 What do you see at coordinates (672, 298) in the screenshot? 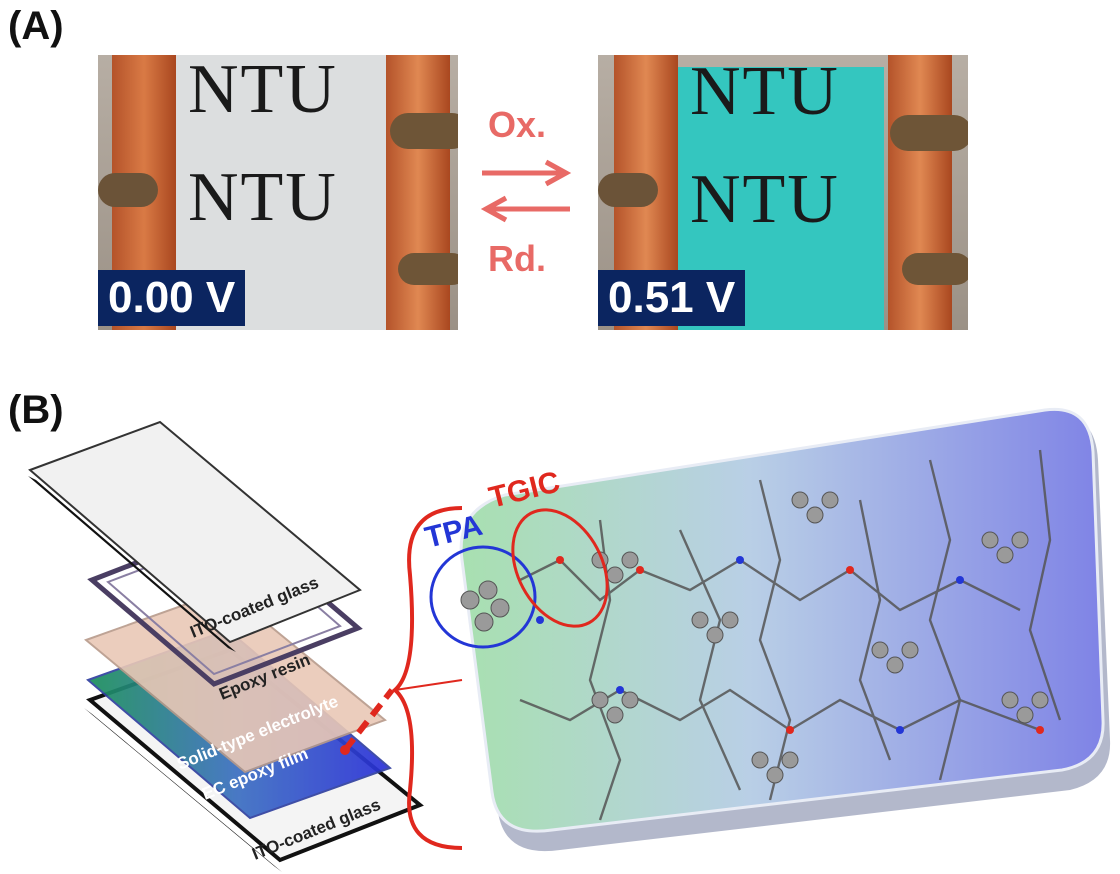
I see `voltage-badge-right: 0.51 V` at bounding box center [672, 298].